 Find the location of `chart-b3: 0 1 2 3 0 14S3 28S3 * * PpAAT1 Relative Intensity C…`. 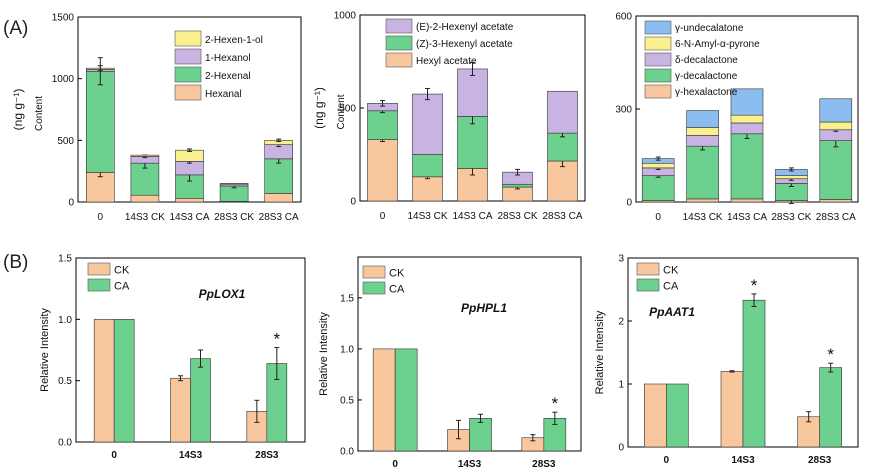

chart-b3: 0 1 2 3 0 14S3 28S3 * * PpAAT1 Relative Intensity C… is located at coordinates (726, 360).